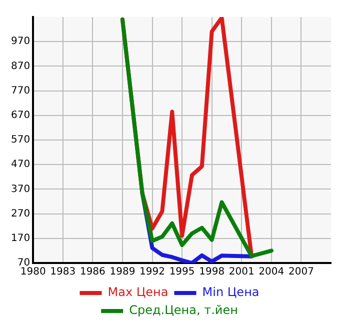 This screenshot has width=345, height=335. I want to click on x-tick-label: 2001, so click(241, 272).